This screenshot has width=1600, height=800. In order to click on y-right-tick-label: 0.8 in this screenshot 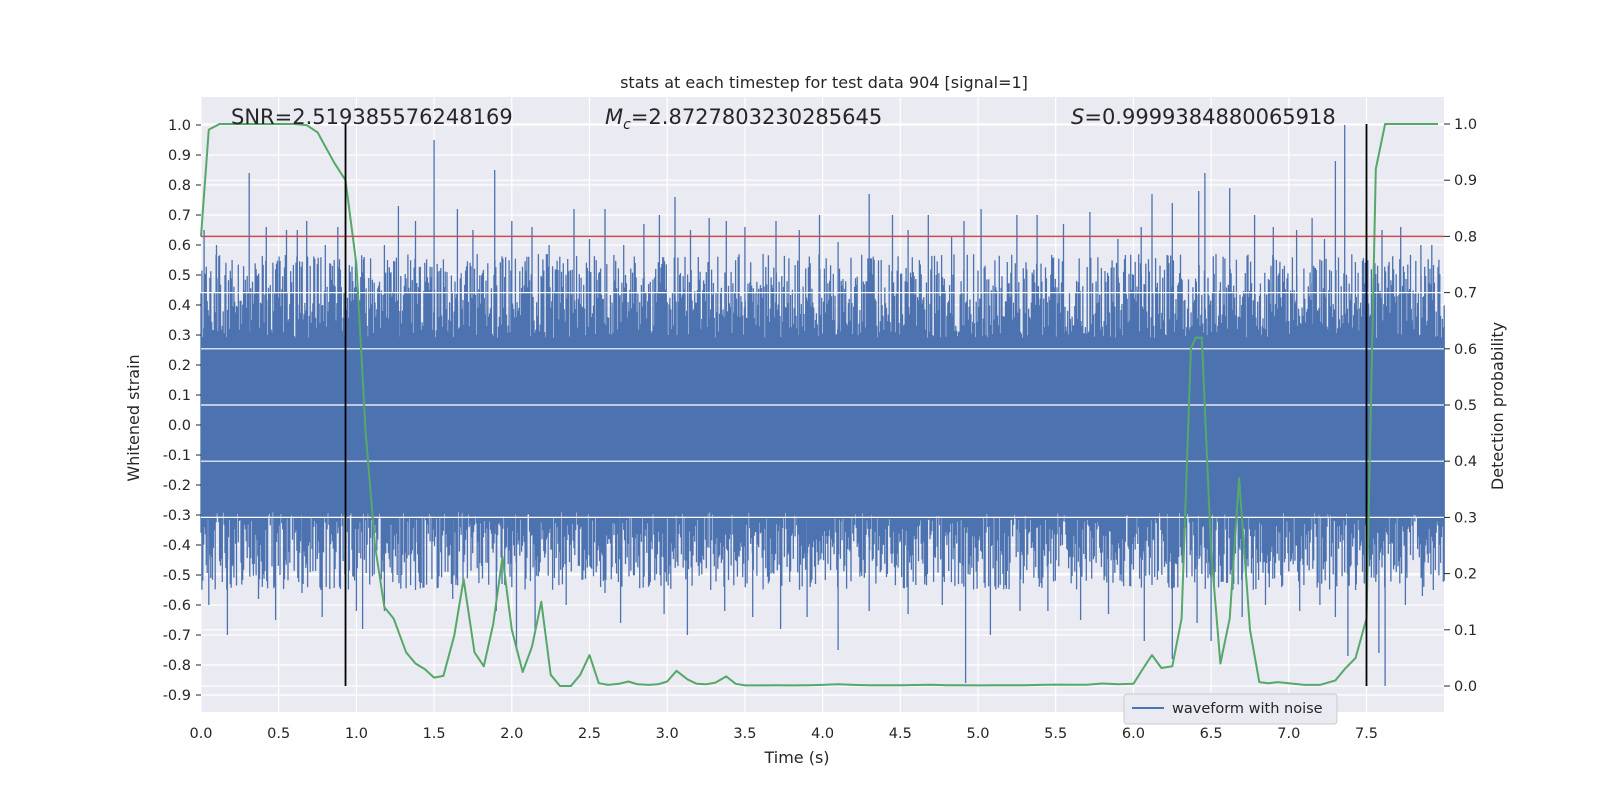, I will do `click(1465, 237)`.